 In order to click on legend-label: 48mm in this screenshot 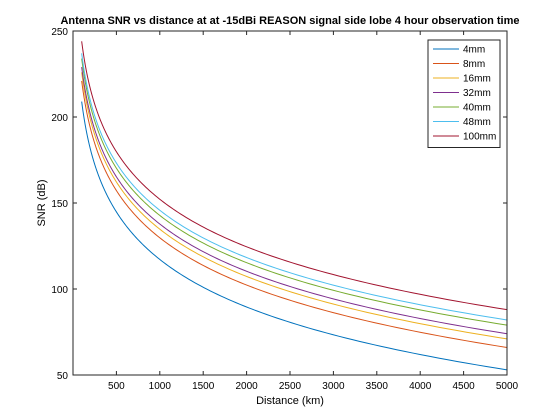, I will do `click(477, 122)`.